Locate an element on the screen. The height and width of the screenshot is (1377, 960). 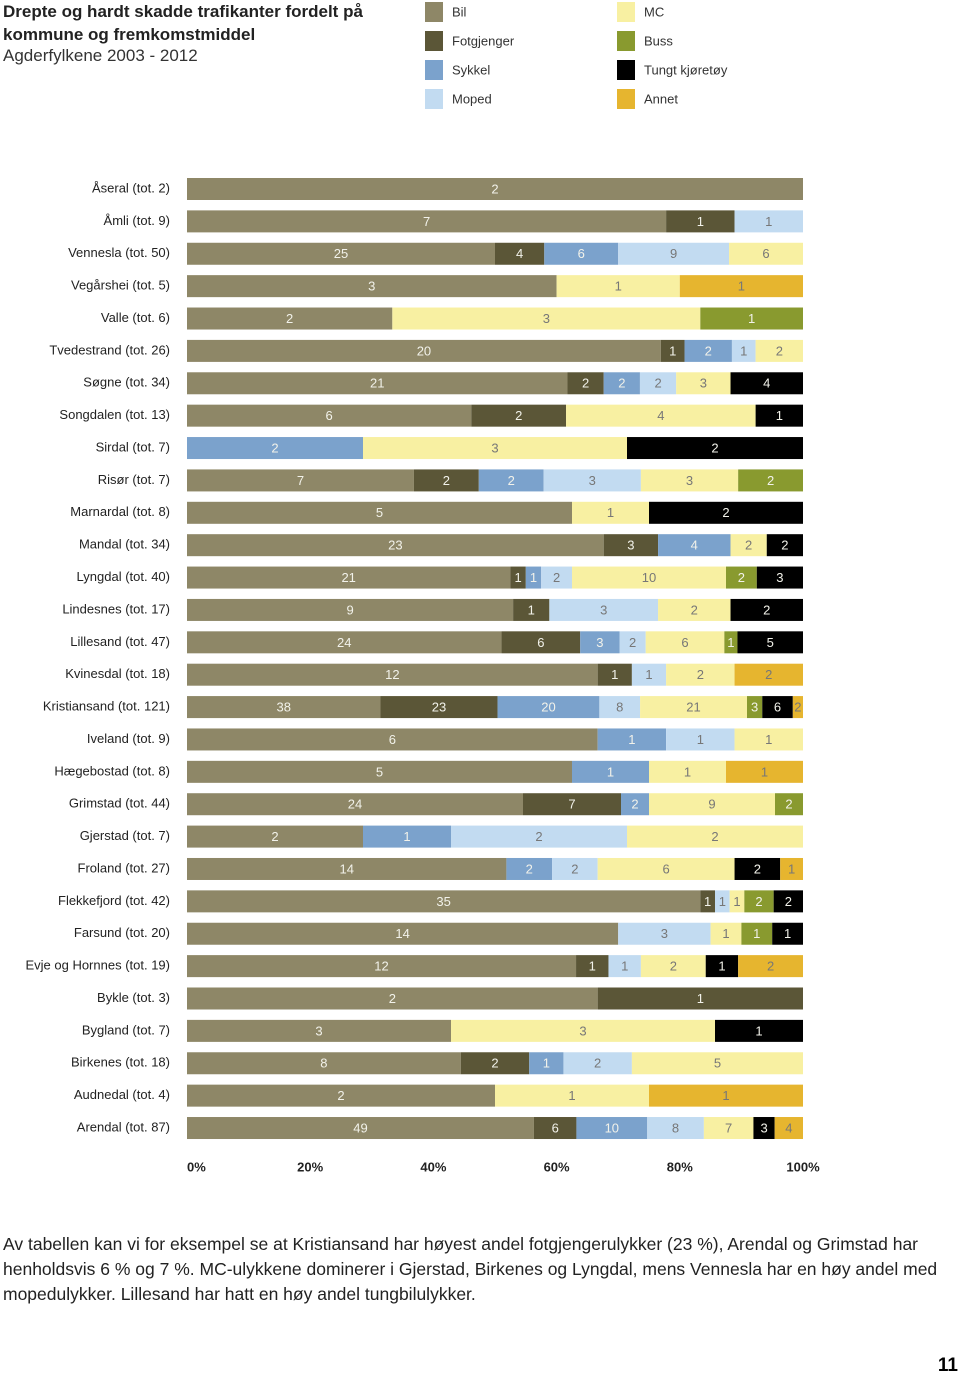
y-tick-label: Mandal (tot. 34) is located at coordinates (124, 544).